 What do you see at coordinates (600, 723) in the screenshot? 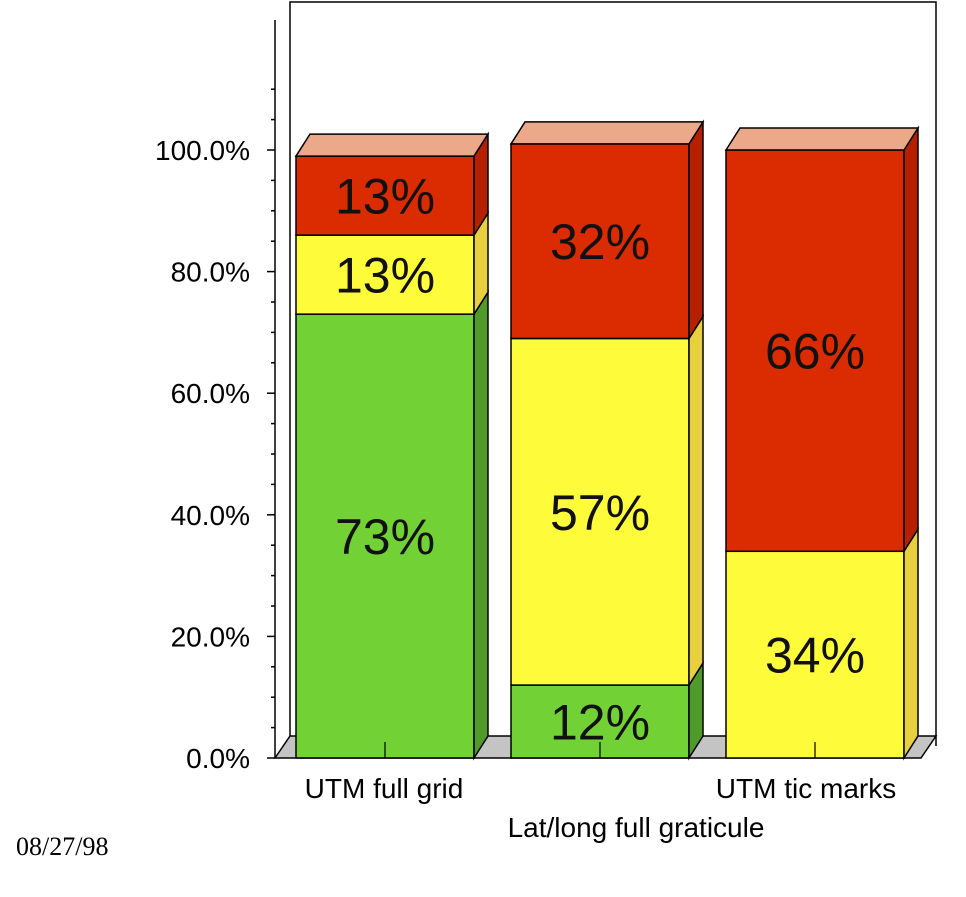
I see `data-label: 12%` at bounding box center [600, 723].